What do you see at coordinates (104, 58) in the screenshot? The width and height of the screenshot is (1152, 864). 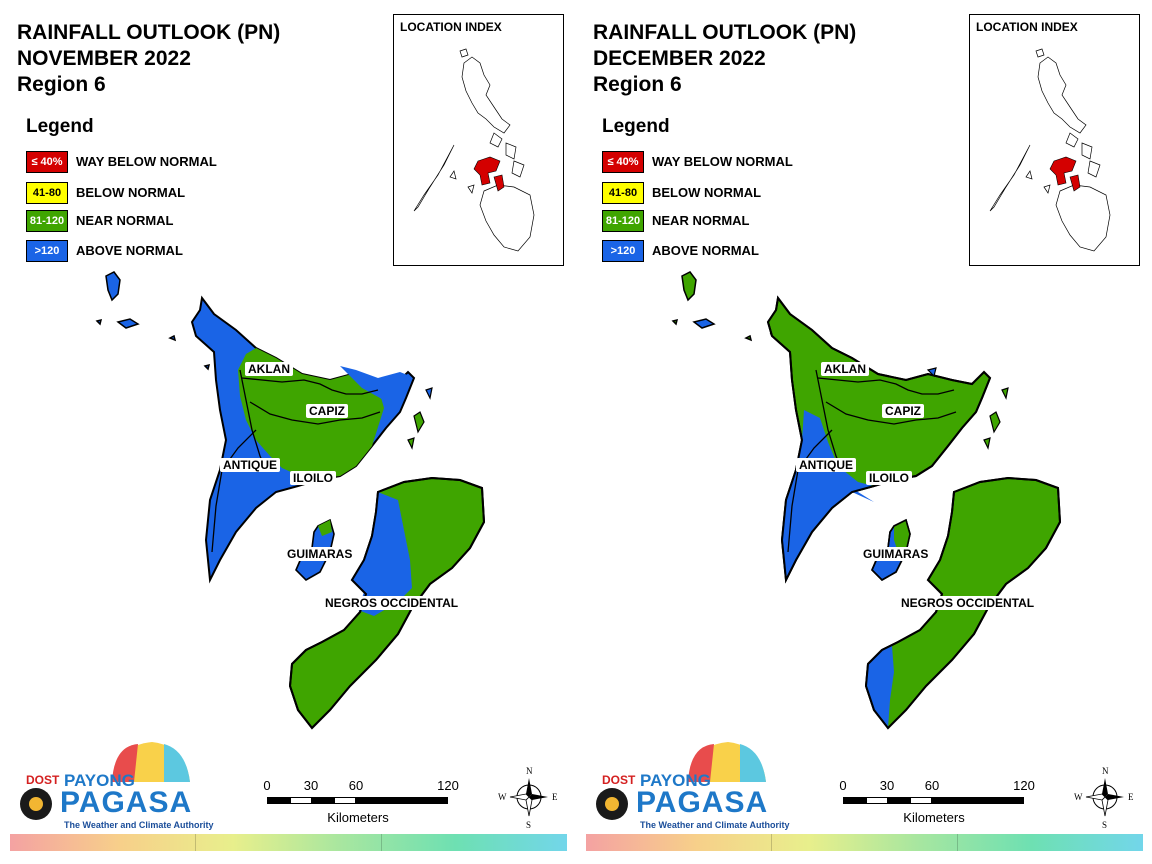 I see `title-line-2: NOVEMBER 2022` at bounding box center [104, 58].